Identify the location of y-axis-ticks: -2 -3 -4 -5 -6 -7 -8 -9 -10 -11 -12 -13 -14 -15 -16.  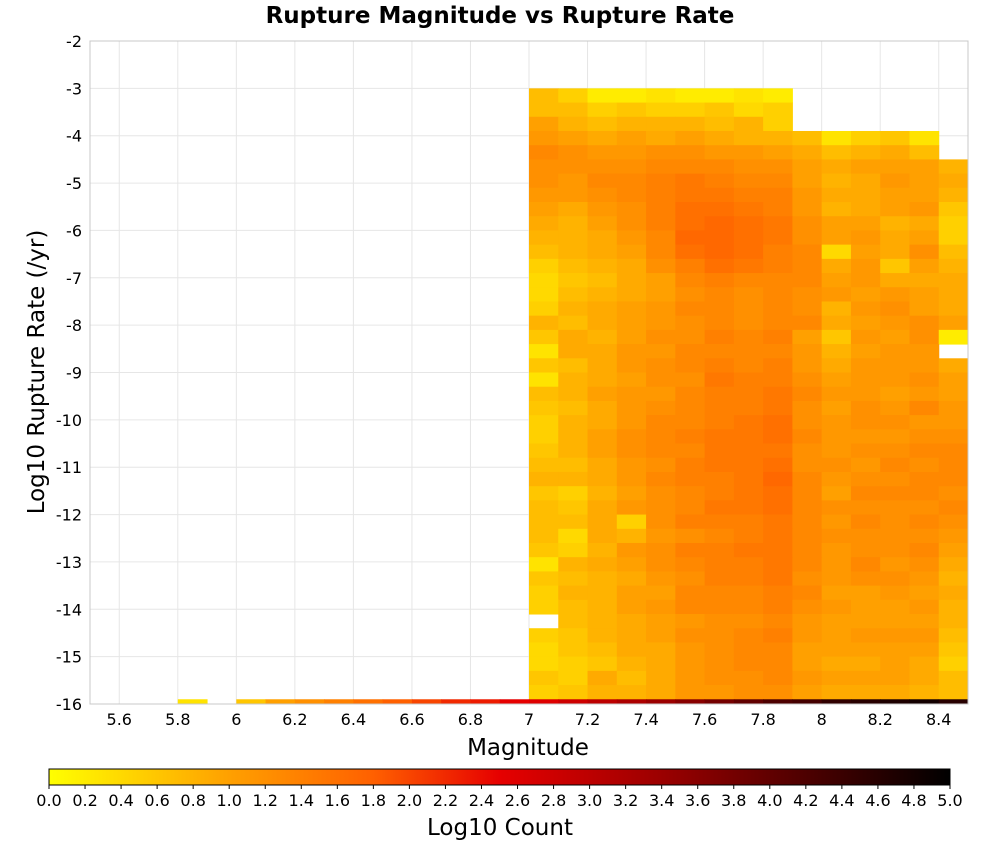
(69, 373).